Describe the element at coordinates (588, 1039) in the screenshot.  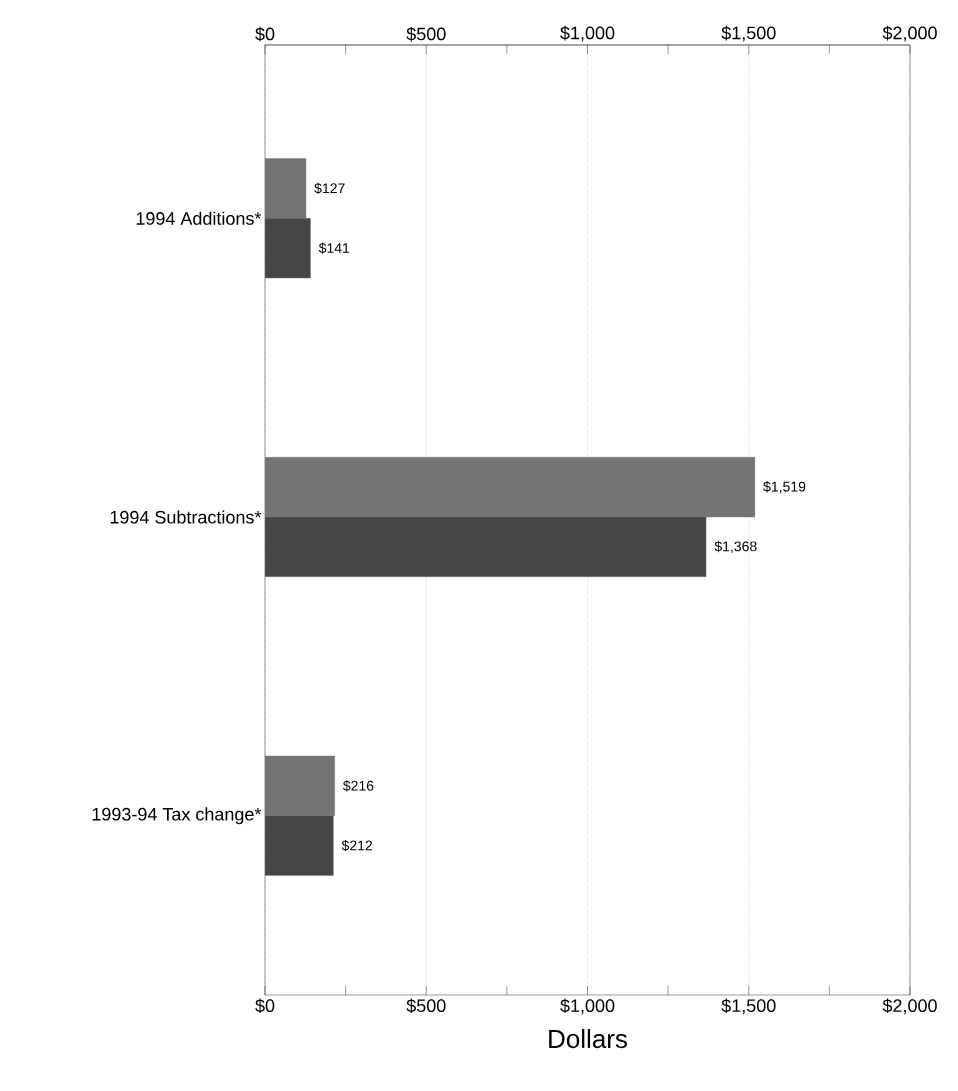
I see `x-axis-title: Dollars` at that location.